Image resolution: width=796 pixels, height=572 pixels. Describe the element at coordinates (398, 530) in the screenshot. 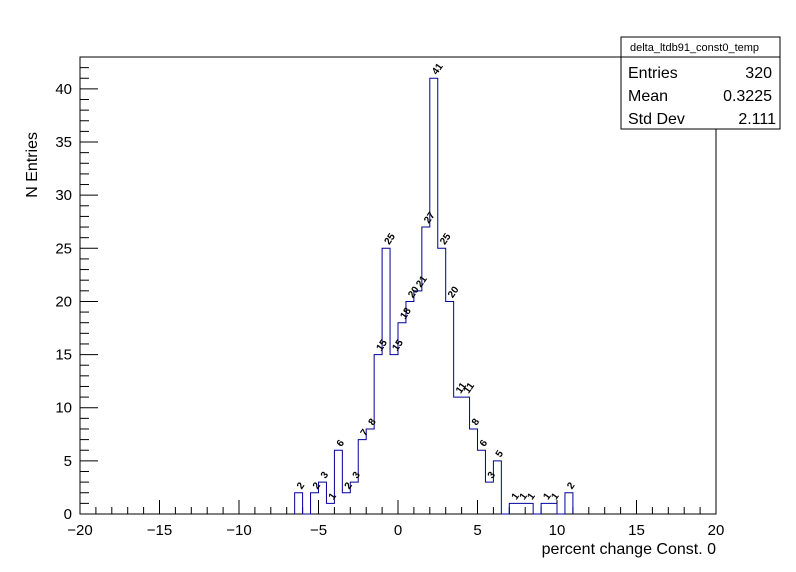

I see `x-tick-label: 0` at that location.